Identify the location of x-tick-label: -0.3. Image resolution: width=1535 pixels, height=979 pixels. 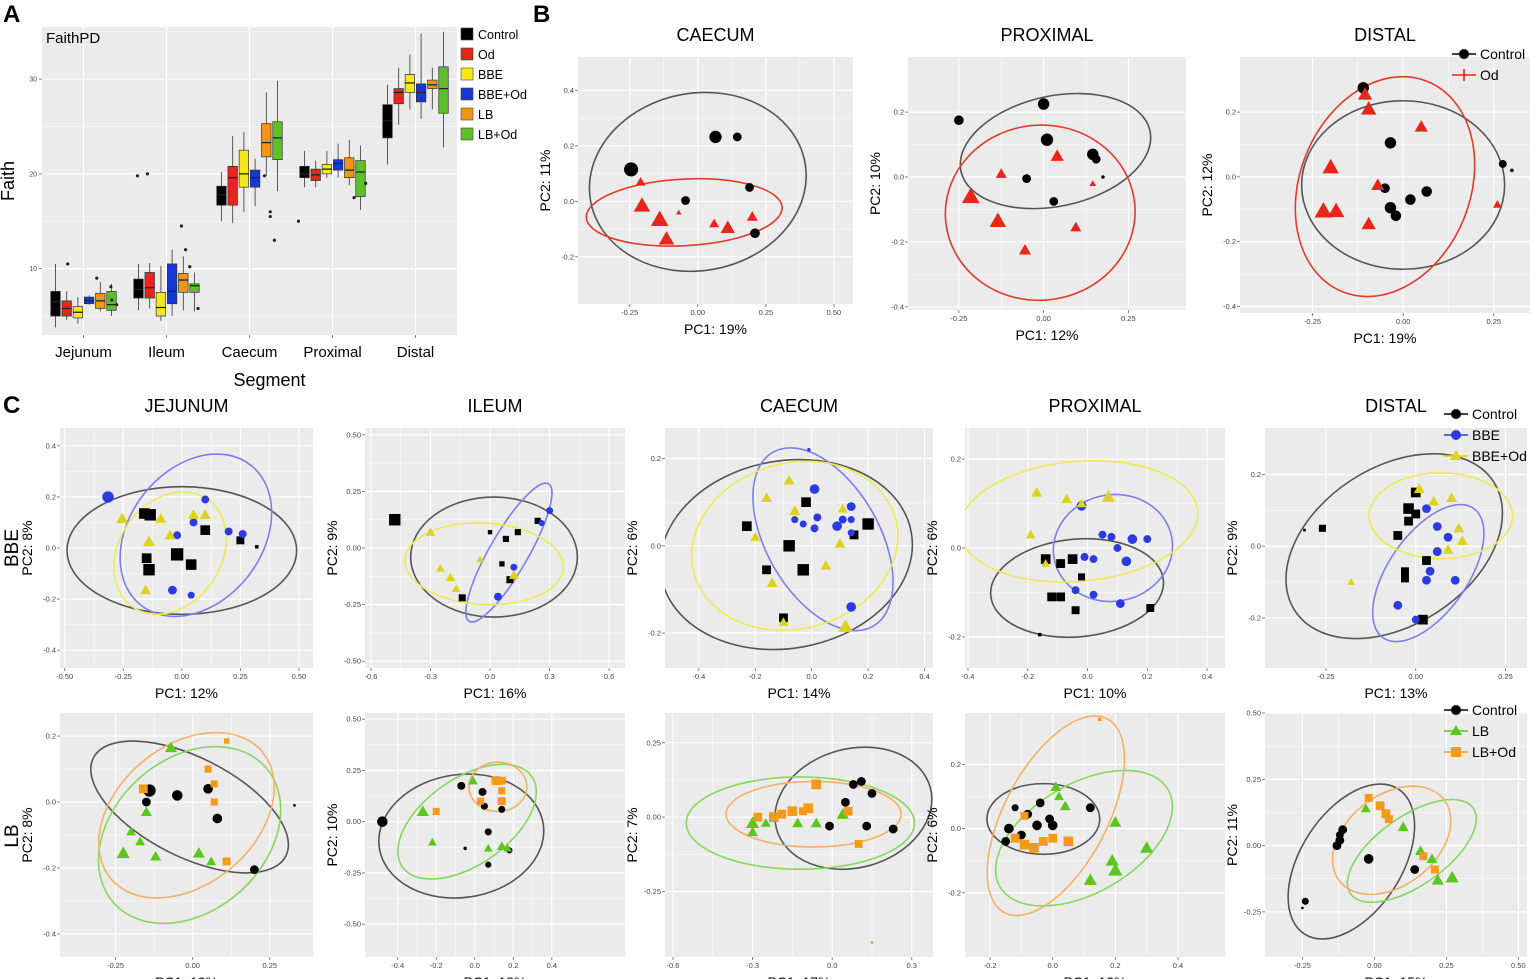
(430, 676).